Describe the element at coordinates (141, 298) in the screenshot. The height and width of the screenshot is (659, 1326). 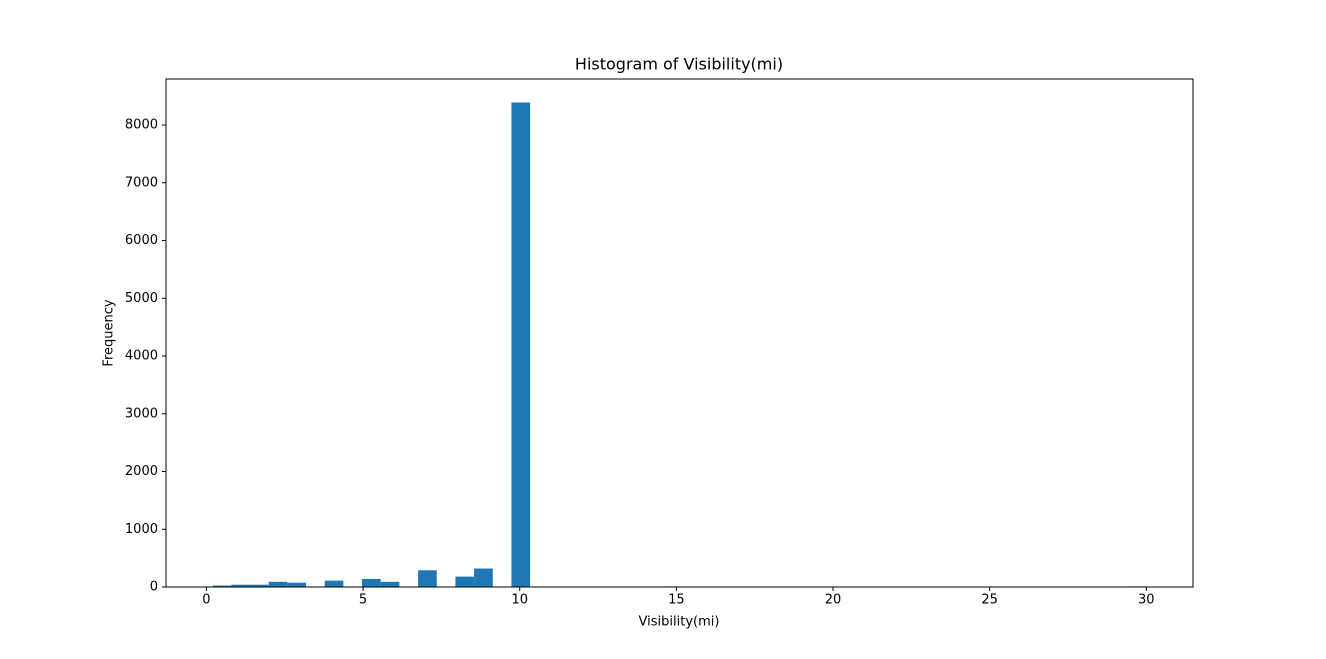
I see `y-tick-label: 5000` at that location.